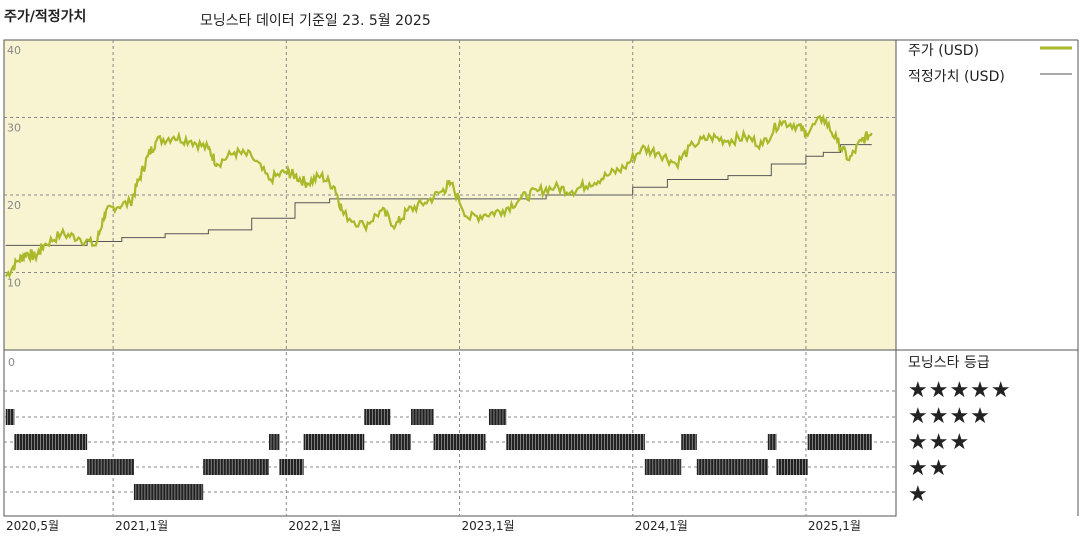 The width and height of the screenshot is (1080, 540). What do you see at coordinates (315, 21) in the screenshot?
I see `chart-subtitle: 모닝스타 데이터 기준일 23. 5월 2025` at bounding box center [315, 21].